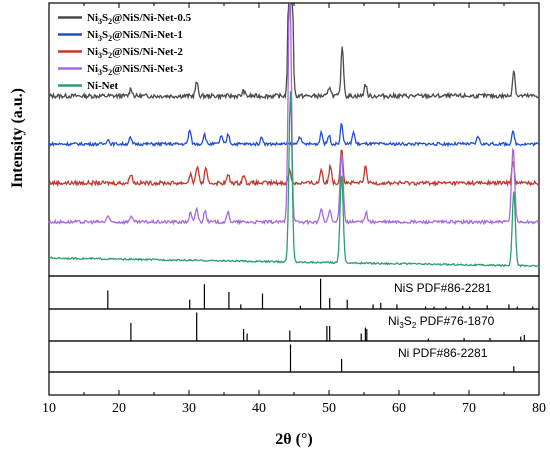 The height and width of the screenshot is (456, 550). I want to click on legend-label-4: Ni3S2@NiS/Ni-Net-3, so click(135, 70).